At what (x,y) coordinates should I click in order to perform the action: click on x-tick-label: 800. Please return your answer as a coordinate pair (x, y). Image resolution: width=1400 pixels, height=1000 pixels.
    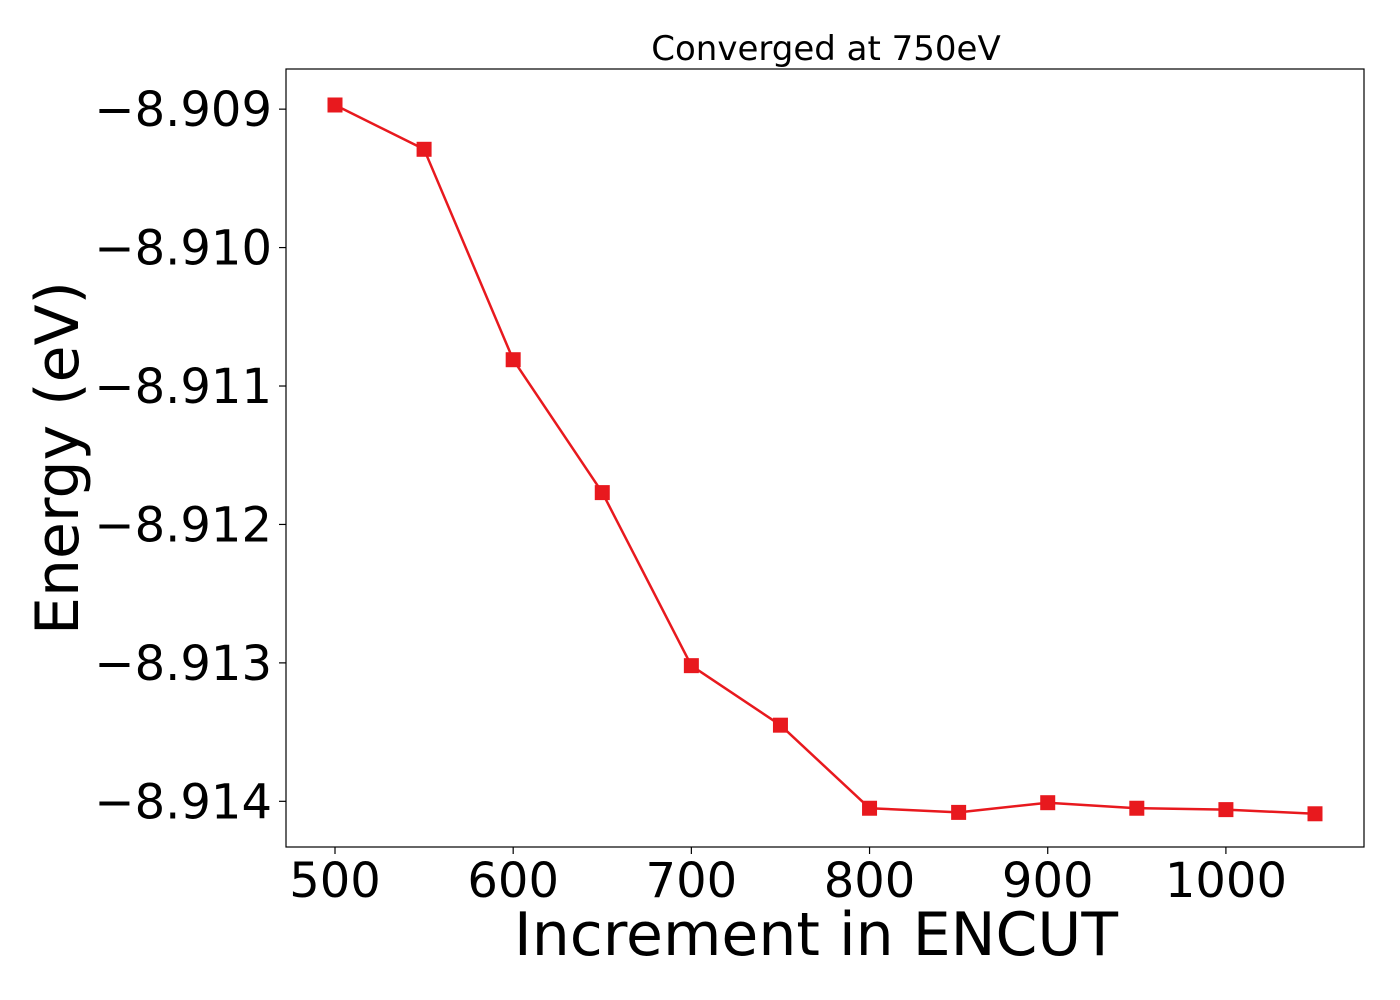
    Looking at the image, I should click on (870, 881).